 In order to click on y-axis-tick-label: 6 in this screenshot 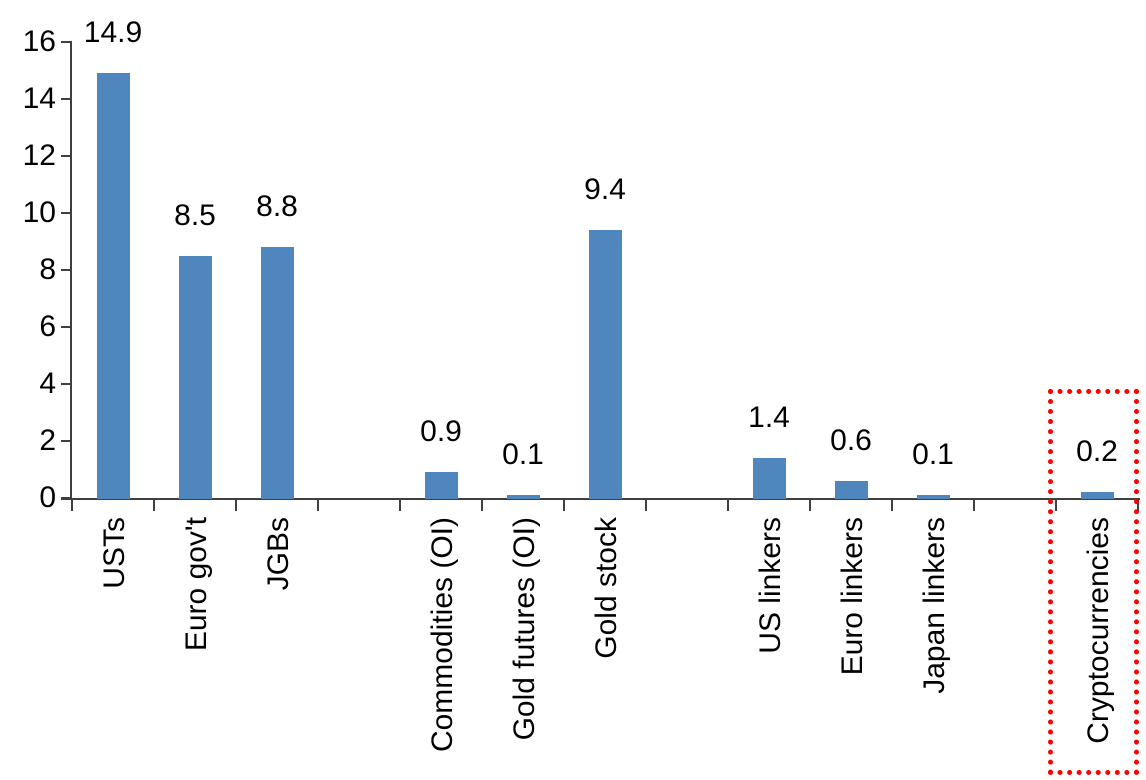, I will do `click(47, 326)`.